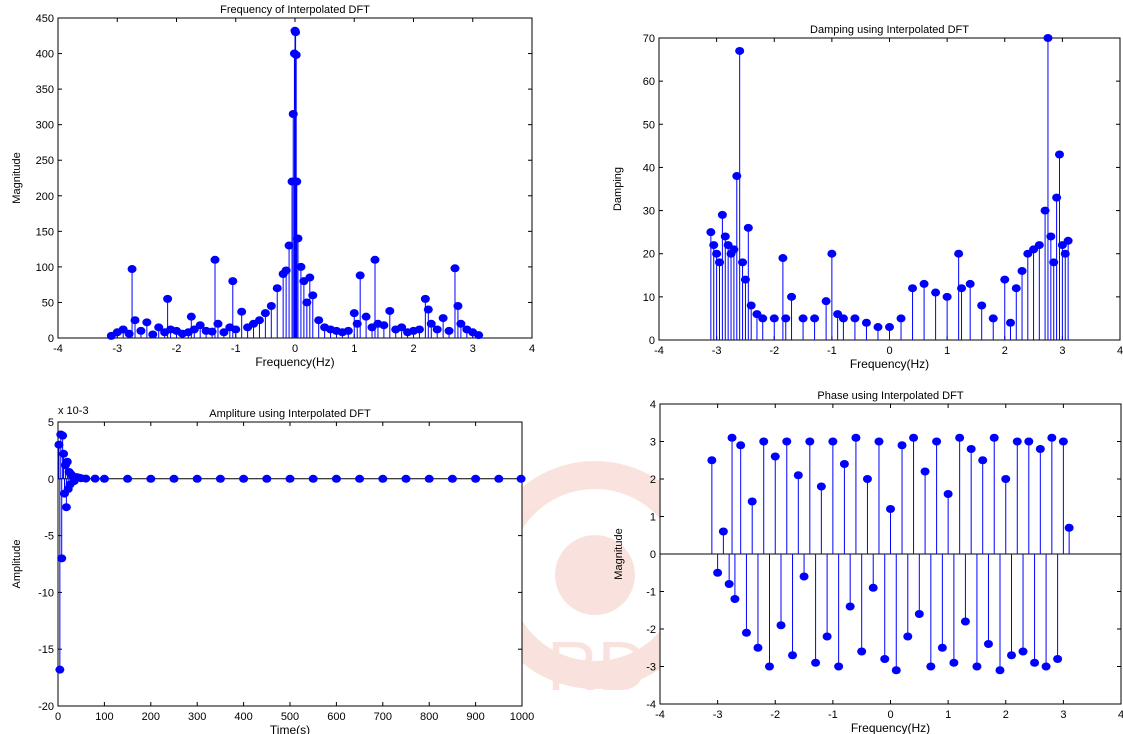 The image size is (1123, 734). What do you see at coordinates (890, 396) in the screenshot?
I see `chart-title: Phase using Interpolated DFT` at bounding box center [890, 396].